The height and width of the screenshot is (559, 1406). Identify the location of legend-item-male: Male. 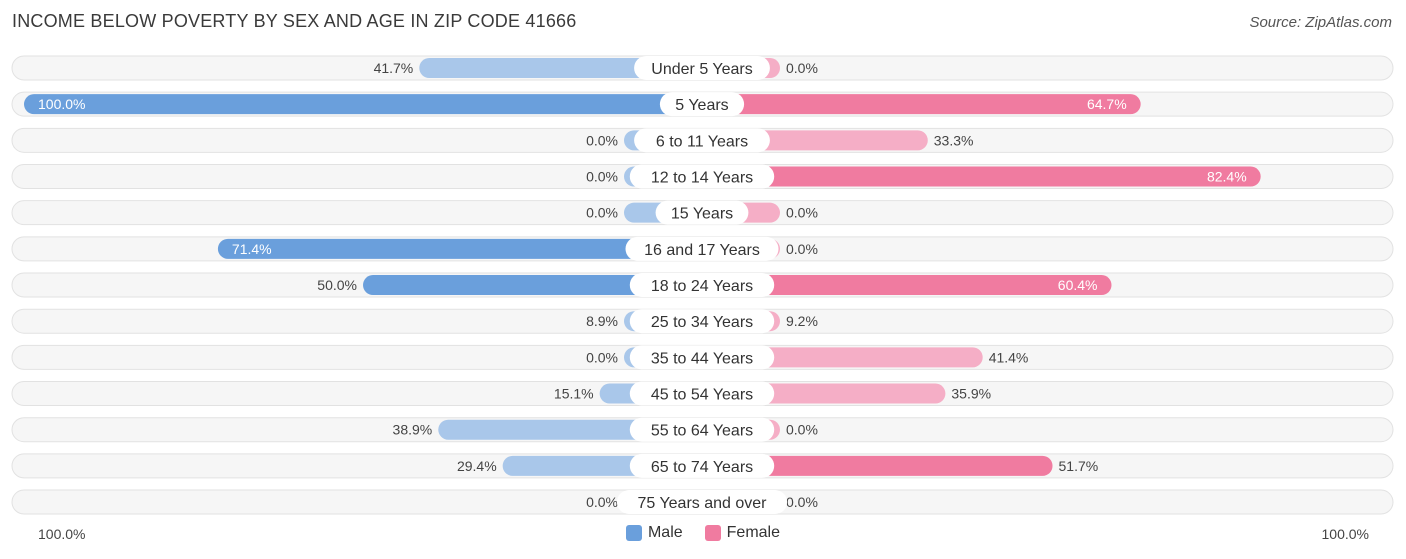
(654, 533).